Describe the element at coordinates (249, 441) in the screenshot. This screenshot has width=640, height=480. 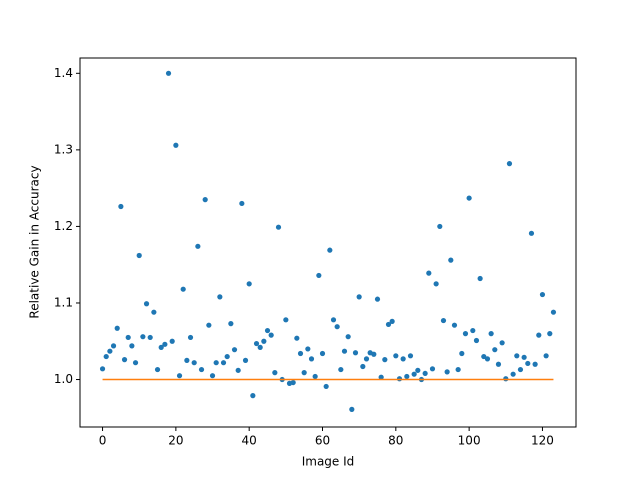
I see `x-tick-label: 40` at that location.